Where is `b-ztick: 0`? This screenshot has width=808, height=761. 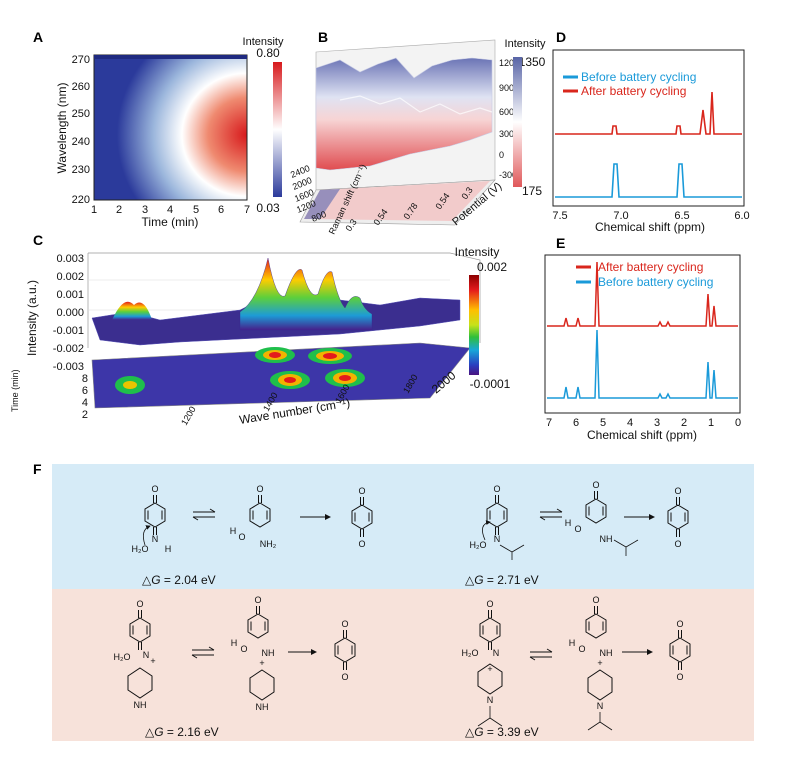
b-ztick: 0 is located at coordinates (501, 155).